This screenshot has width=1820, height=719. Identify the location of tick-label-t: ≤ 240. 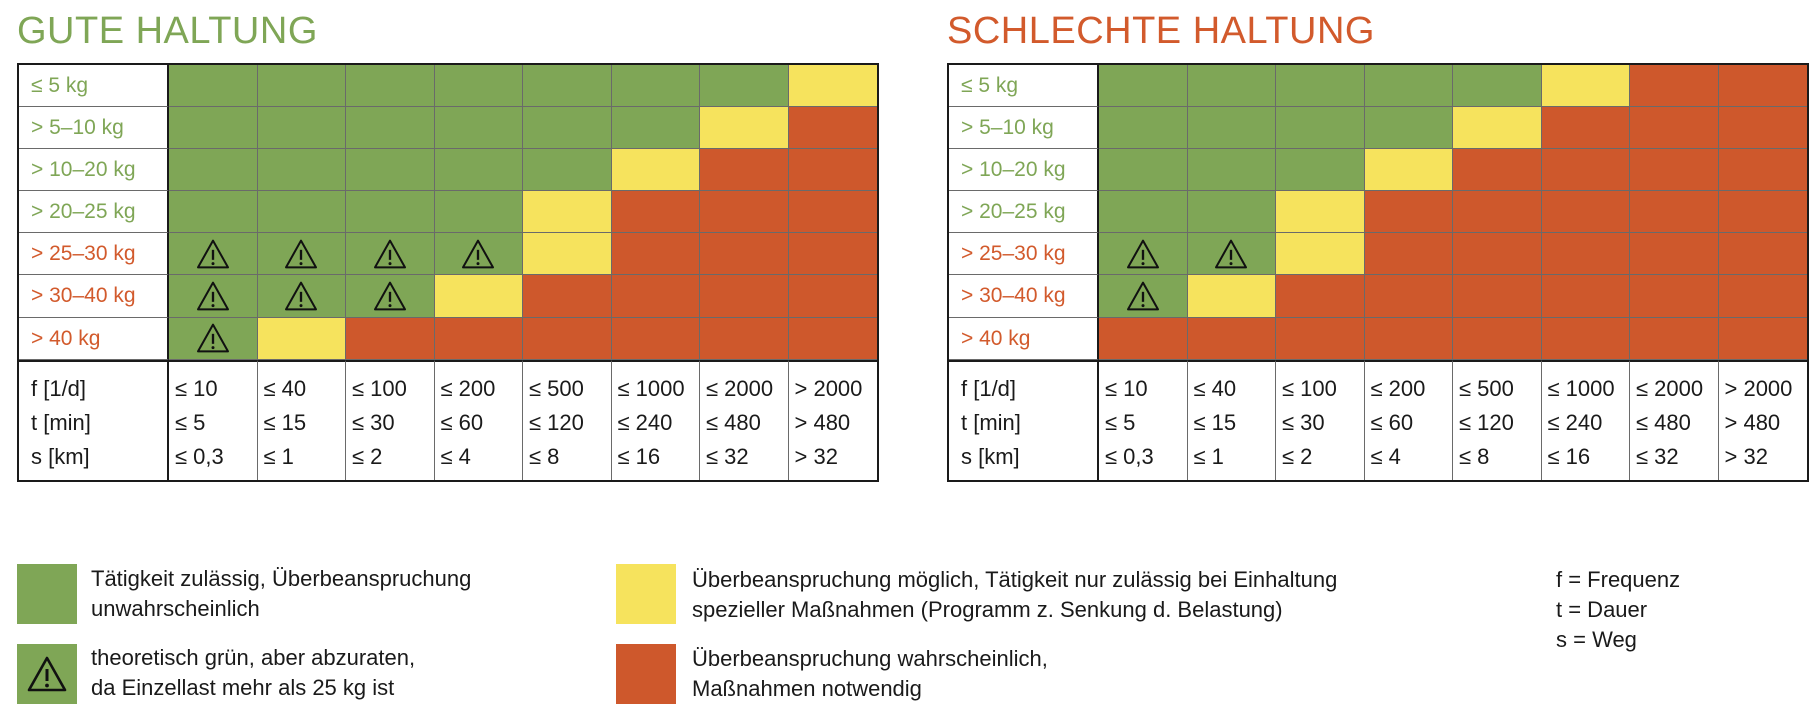
(1575, 422).